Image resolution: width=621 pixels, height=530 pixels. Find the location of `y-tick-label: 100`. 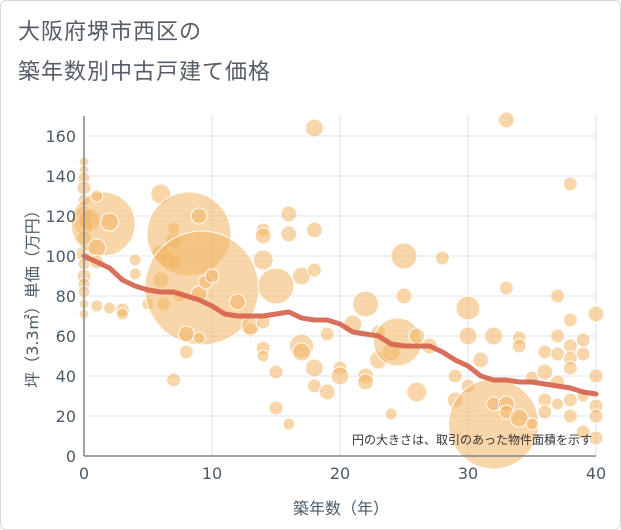

y-tick-label: 100 is located at coordinates (60, 256).